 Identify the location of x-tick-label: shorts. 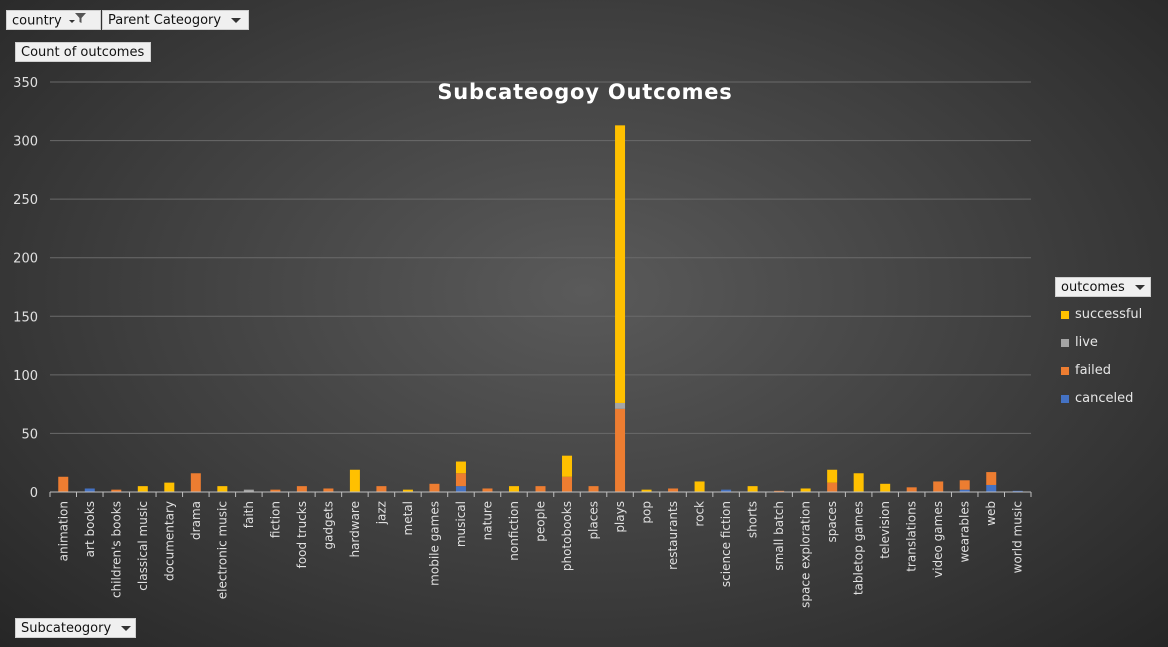
(753, 519).